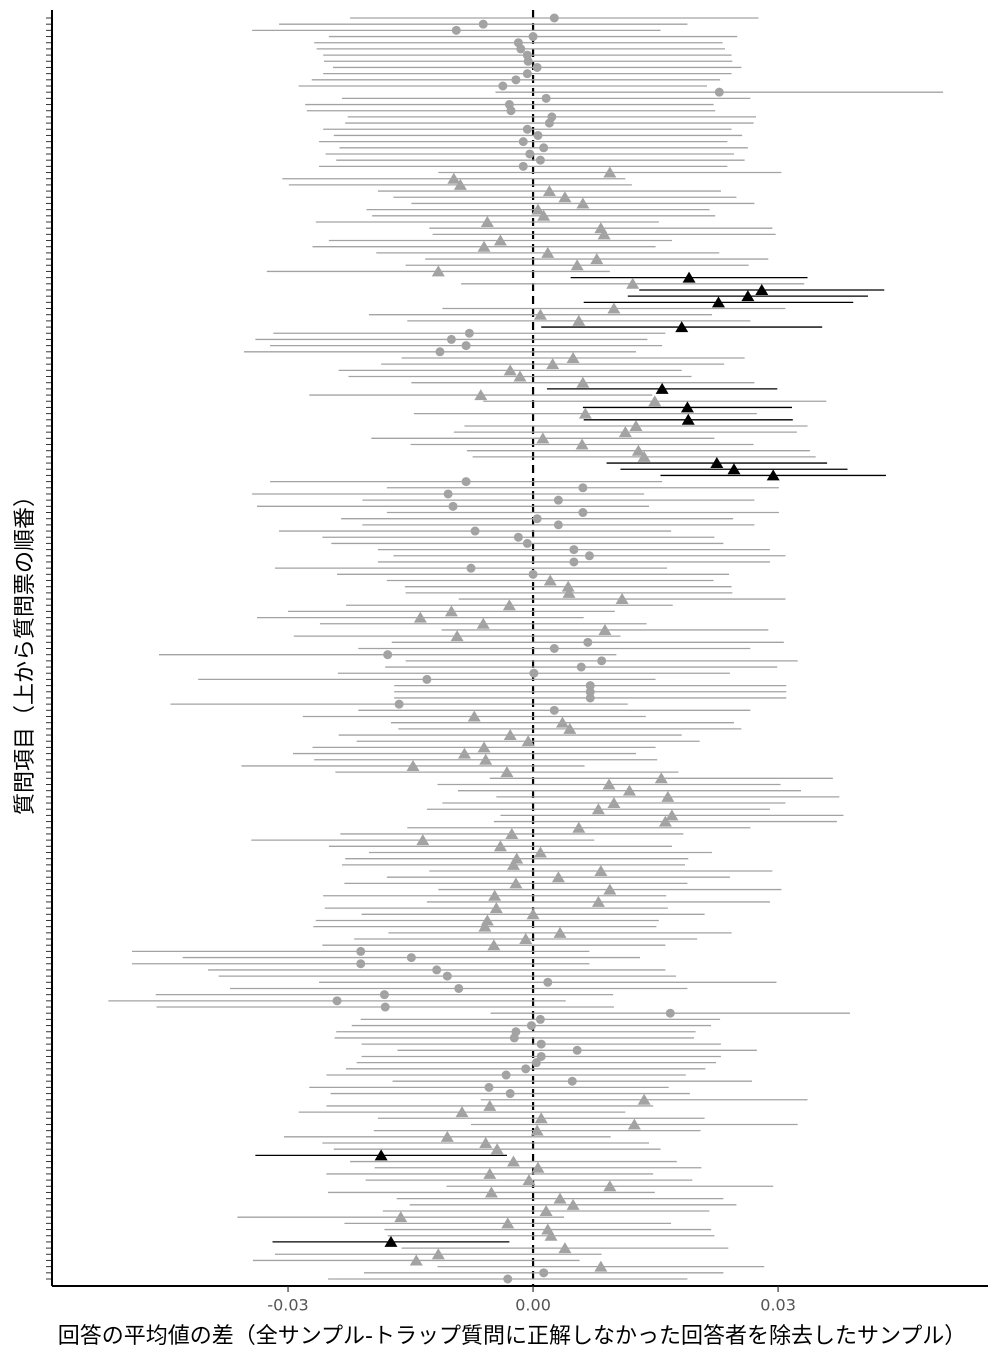 Image resolution: width=1000 pixels, height=1362 pixels. What do you see at coordinates (25, 650) in the screenshot?
I see `y-axis-label: 質問項目（上から質問票の順番）` at bounding box center [25, 650].